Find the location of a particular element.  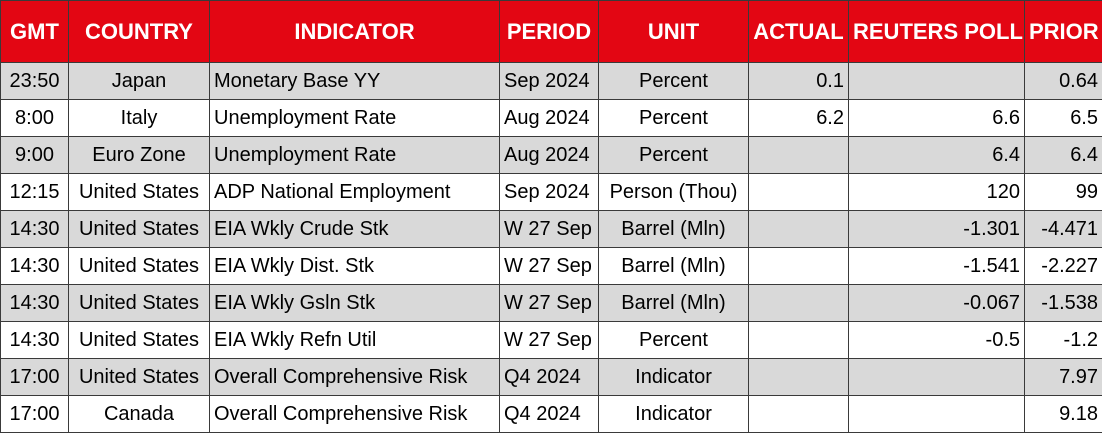

cell-prior: -4.471 is located at coordinates (1063, 229).